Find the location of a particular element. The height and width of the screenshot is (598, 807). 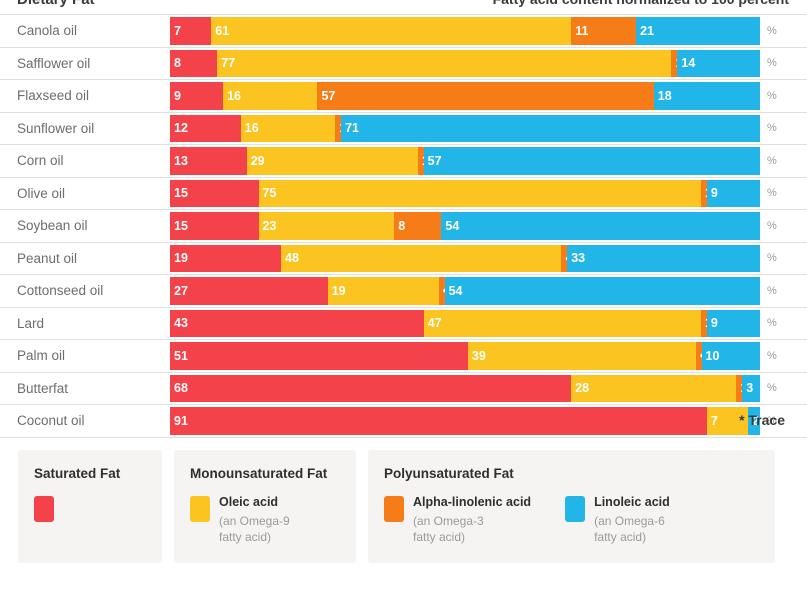

table-row: Corn oil 1329157% is located at coordinates (403, 161).